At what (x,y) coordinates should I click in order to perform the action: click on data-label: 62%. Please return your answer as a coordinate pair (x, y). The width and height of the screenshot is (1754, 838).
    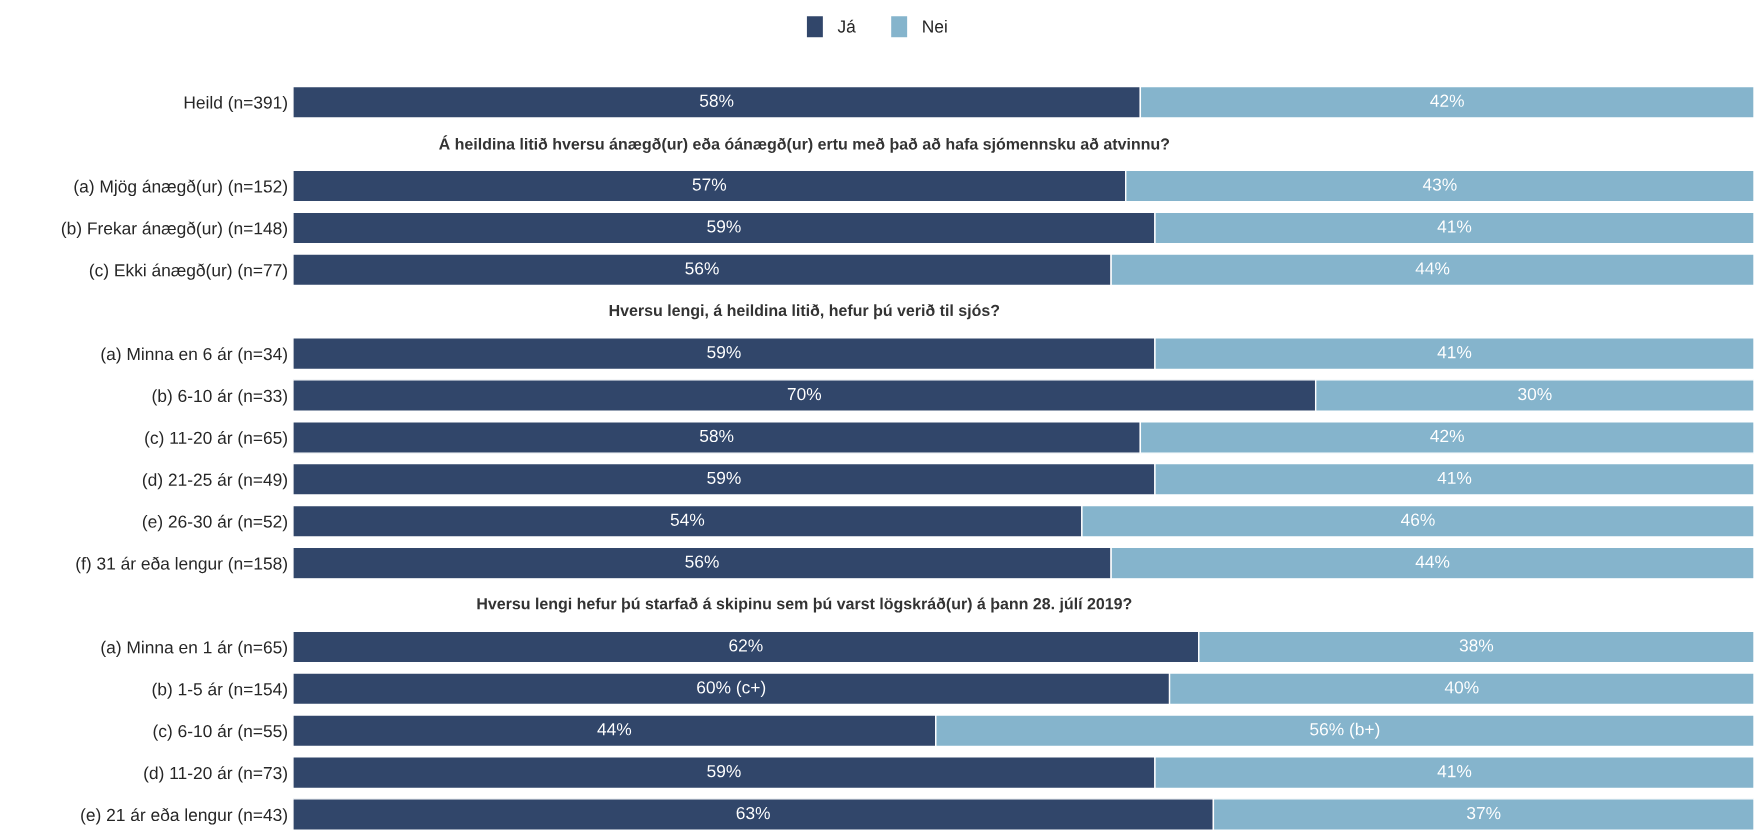
    Looking at the image, I should click on (746, 645).